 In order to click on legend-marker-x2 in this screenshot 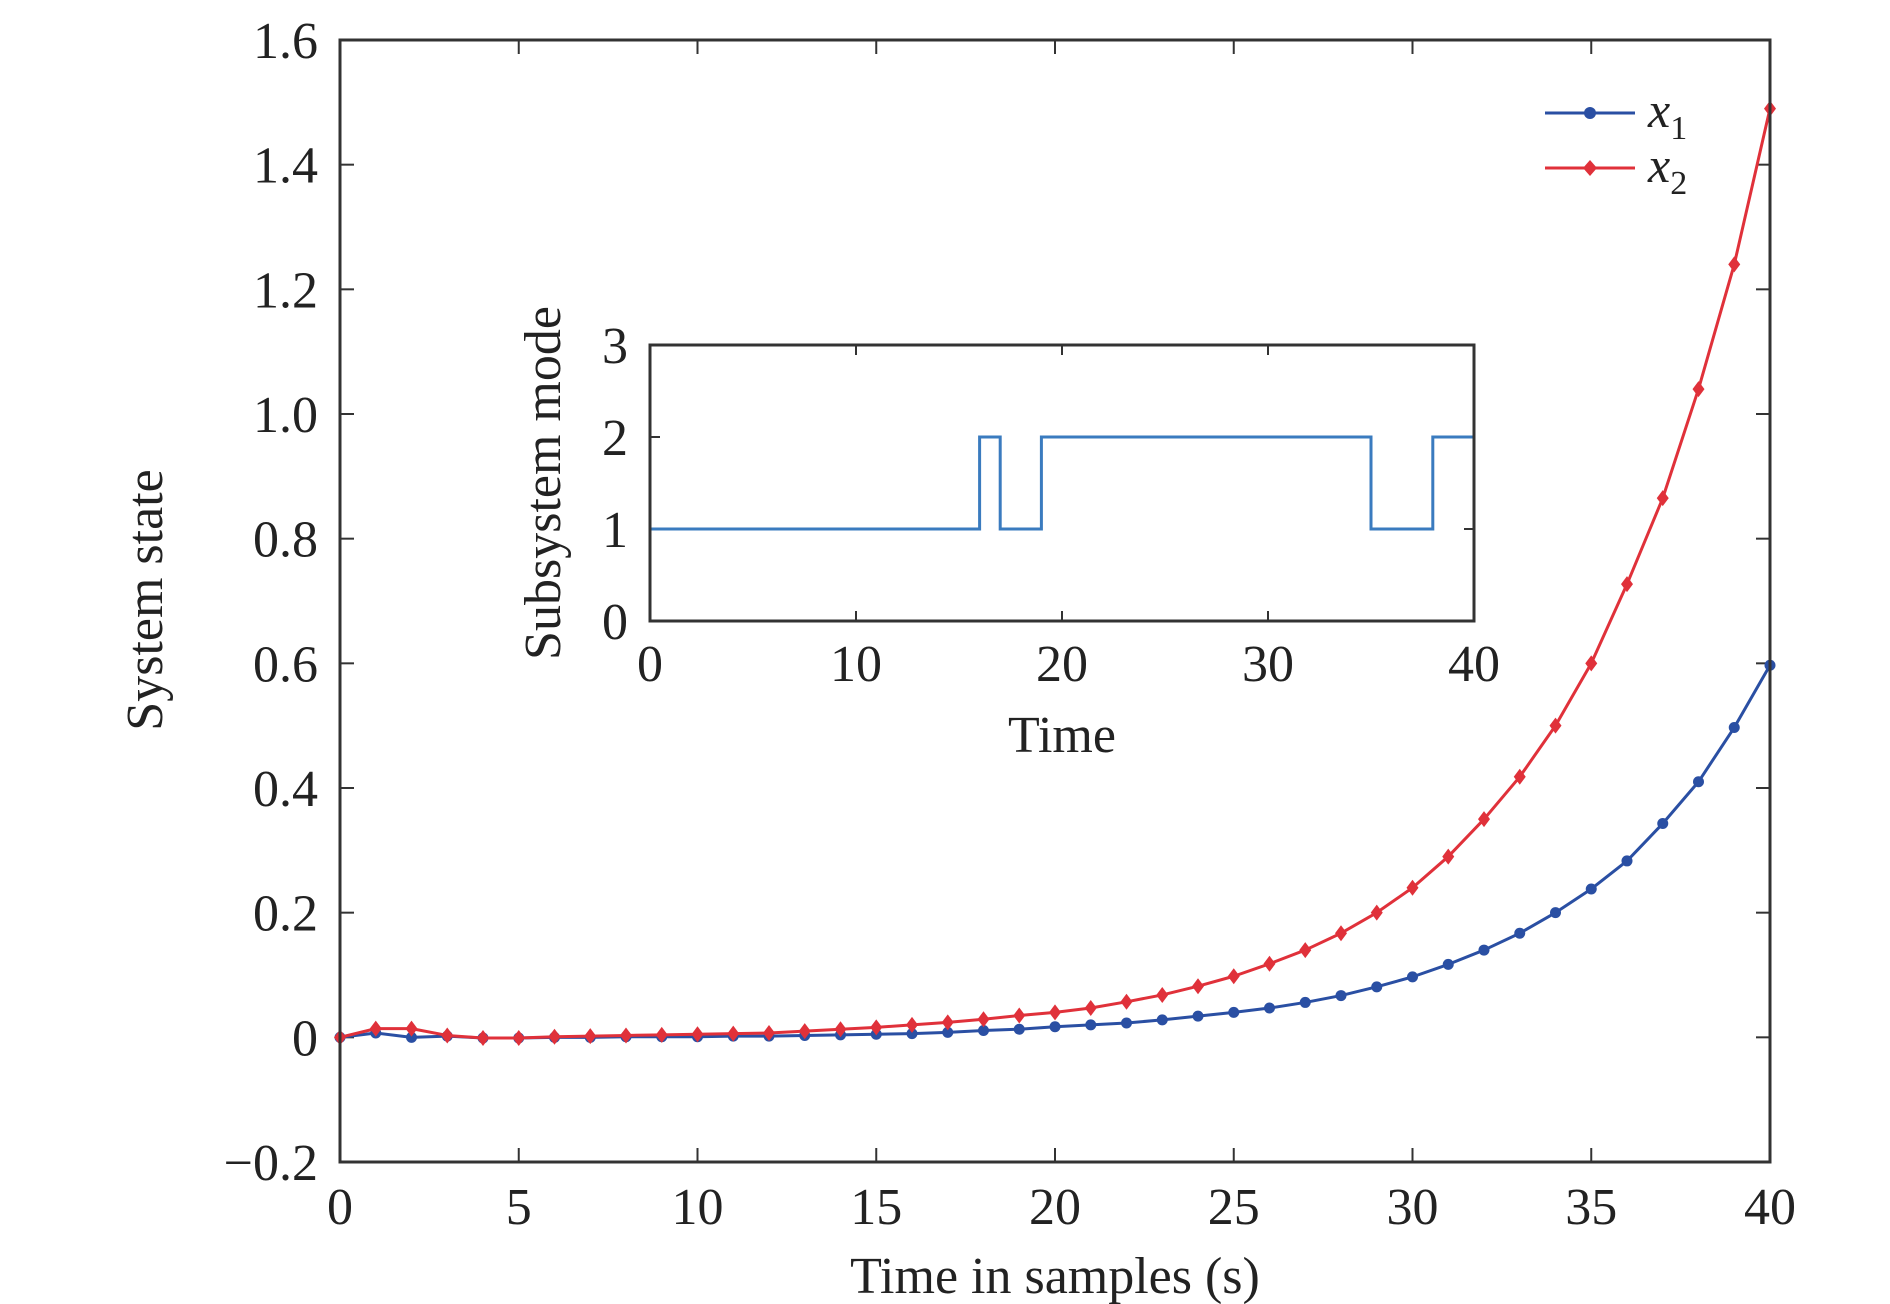, I will do `click(1590, 168)`.